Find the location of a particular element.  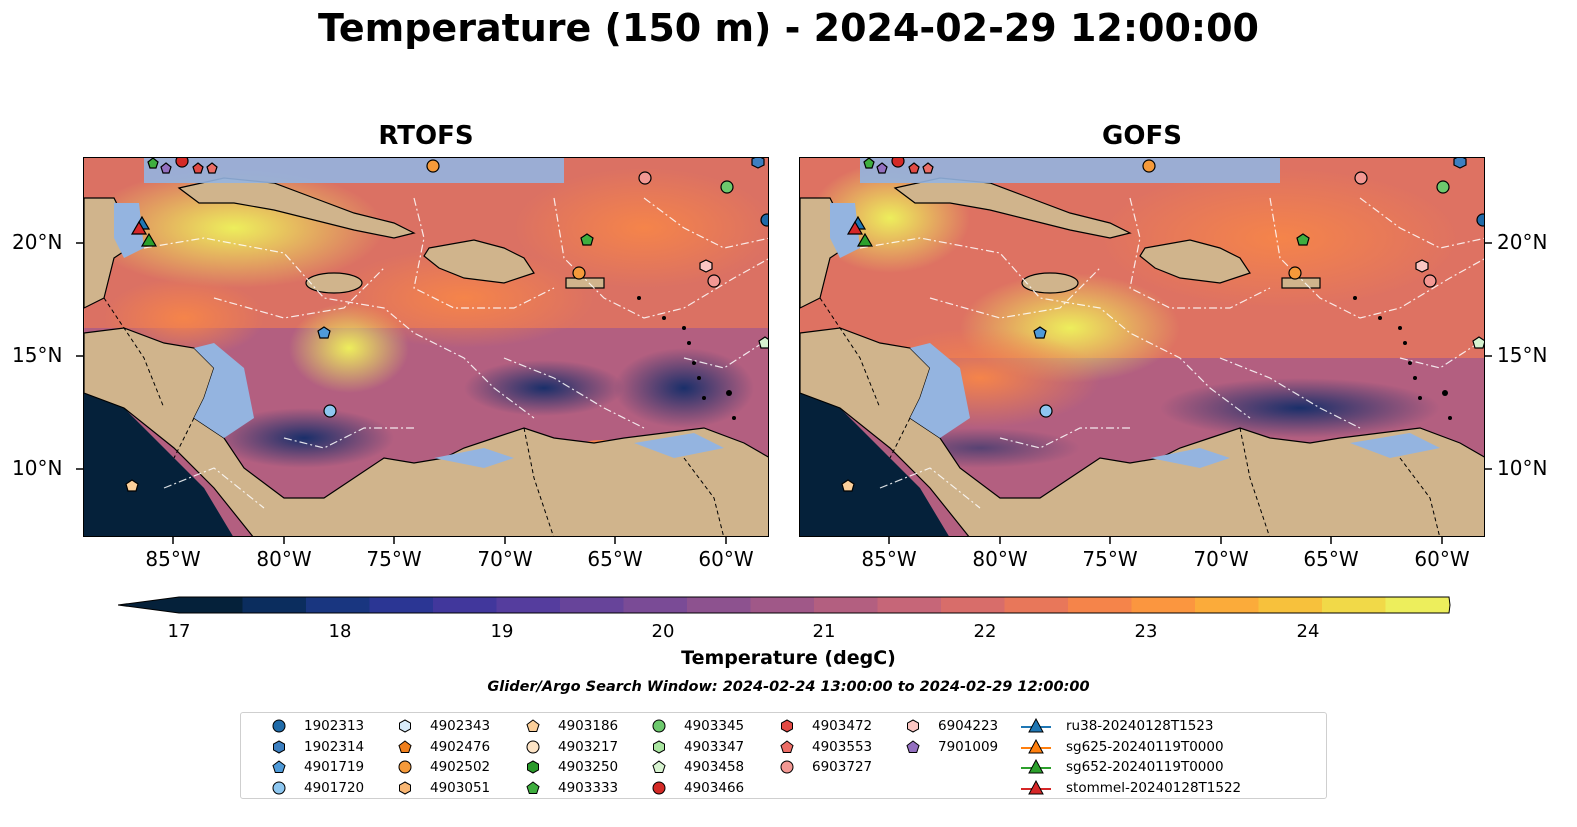

legend-label: 4901720 is located at coordinates (334, 787).